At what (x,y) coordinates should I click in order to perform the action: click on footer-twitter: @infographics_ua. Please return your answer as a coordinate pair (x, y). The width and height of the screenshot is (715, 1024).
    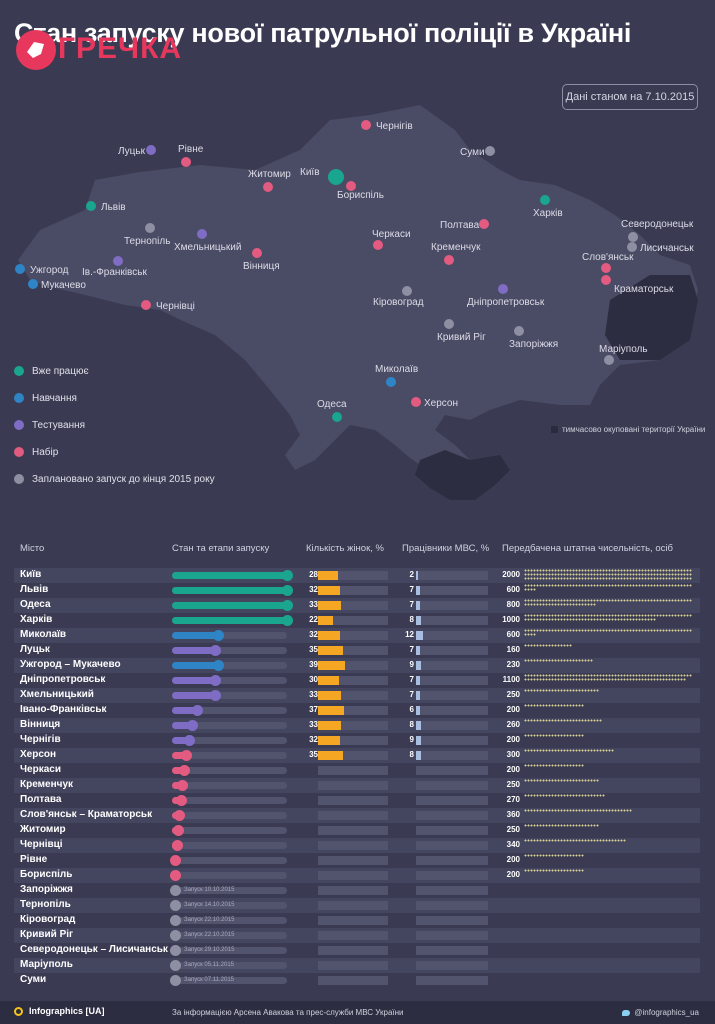
    Looking at the image, I should click on (660, 1012).